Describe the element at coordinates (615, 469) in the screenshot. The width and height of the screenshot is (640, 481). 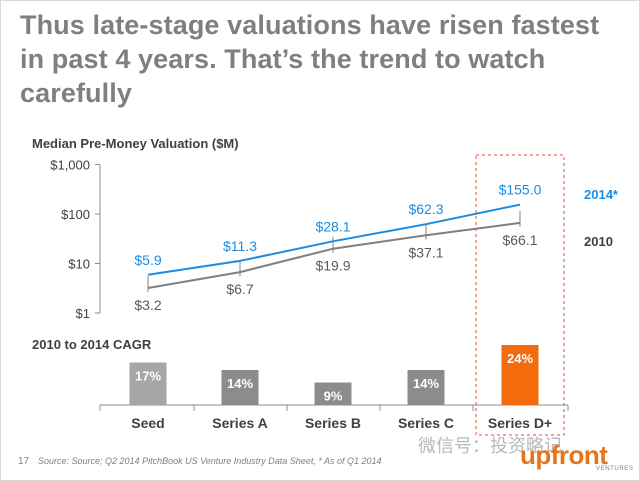
I see `brand-logo-sub: VENTURES` at that location.